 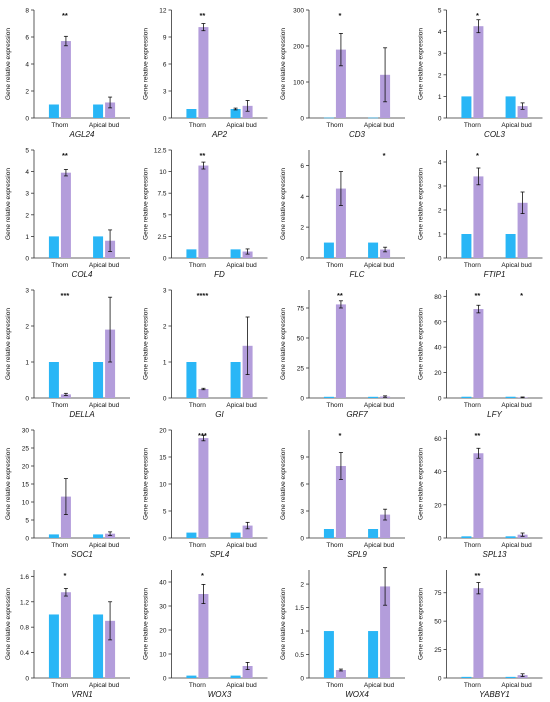 What do you see at coordinates (165, 215) in the screenshot?
I see `y-tick-label: 5` at bounding box center [165, 215].